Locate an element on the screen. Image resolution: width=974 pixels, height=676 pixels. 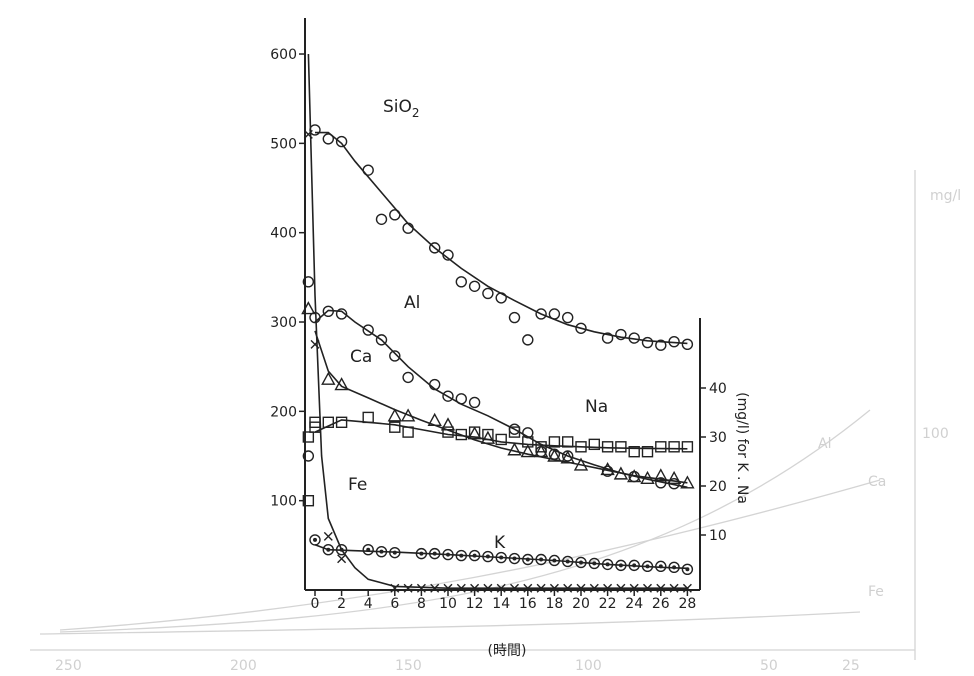
y-tick-label-left: 400 is located at coordinates (283, 234).